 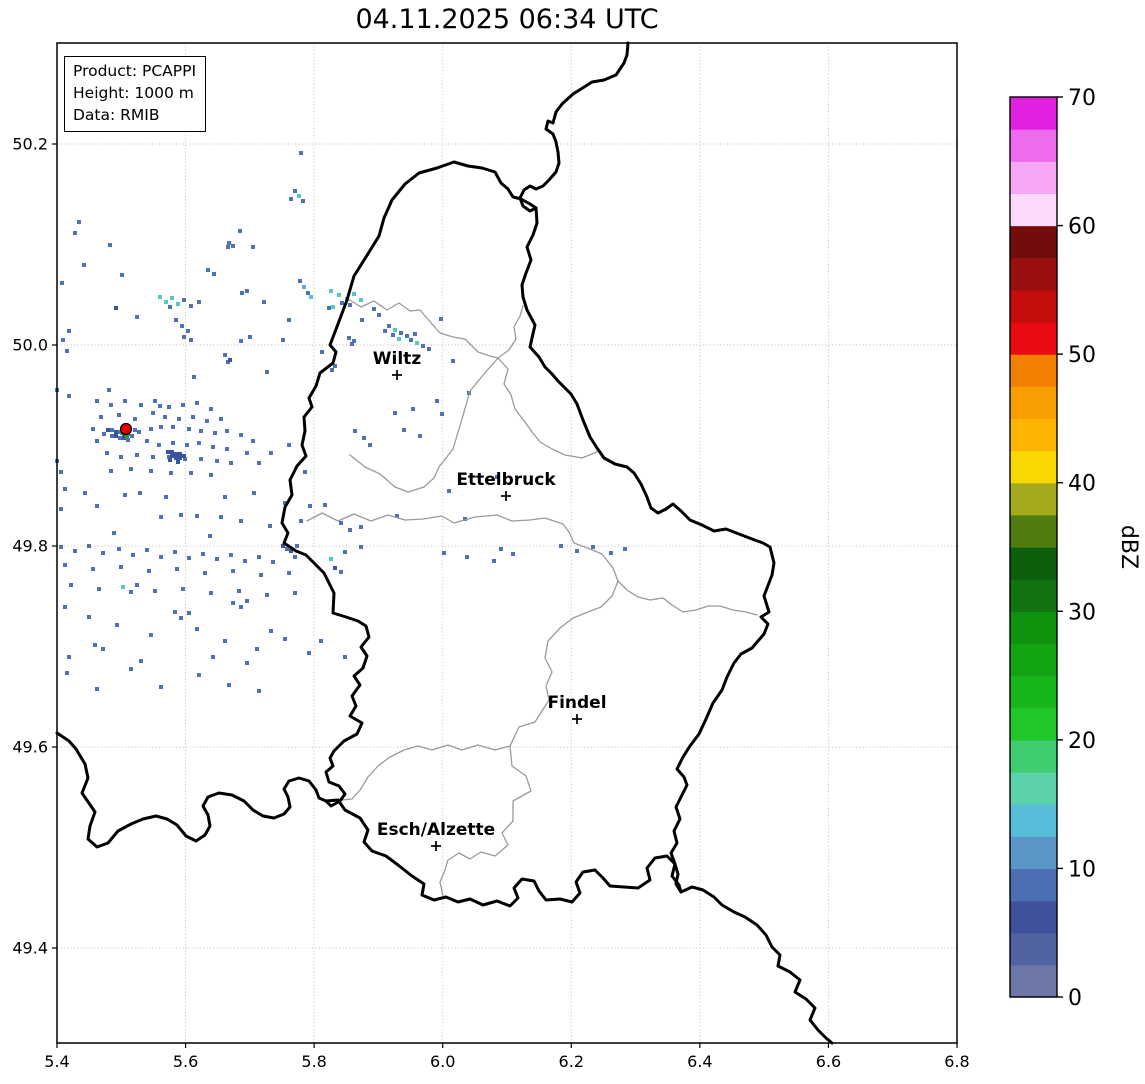 What do you see at coordinates (1128, 547) in the screenshot?
I see `colorbar-axis-label: dBZ` at bounding box center [1128, 547].